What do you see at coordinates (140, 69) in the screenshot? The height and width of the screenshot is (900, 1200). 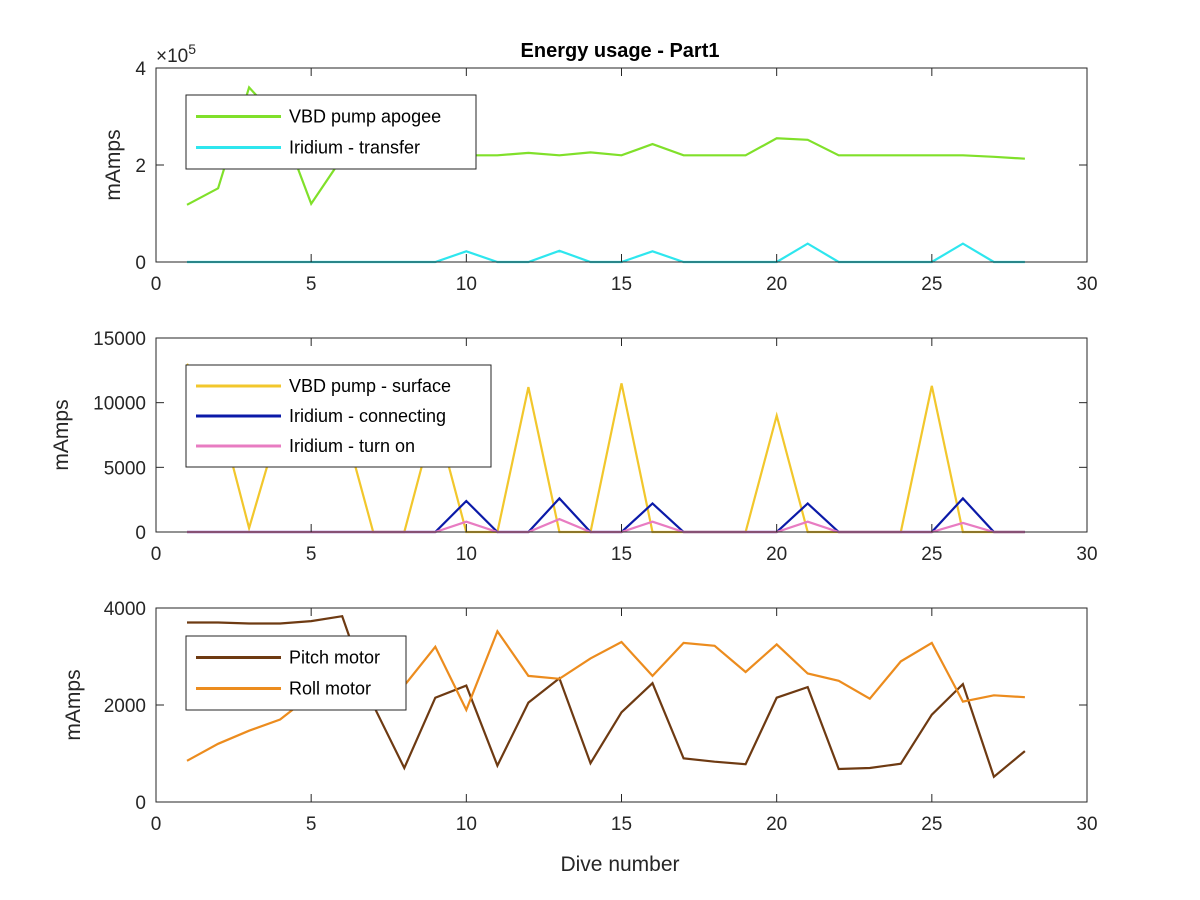 I see `y-tick-label: 4` at bounding box center [140, 69].